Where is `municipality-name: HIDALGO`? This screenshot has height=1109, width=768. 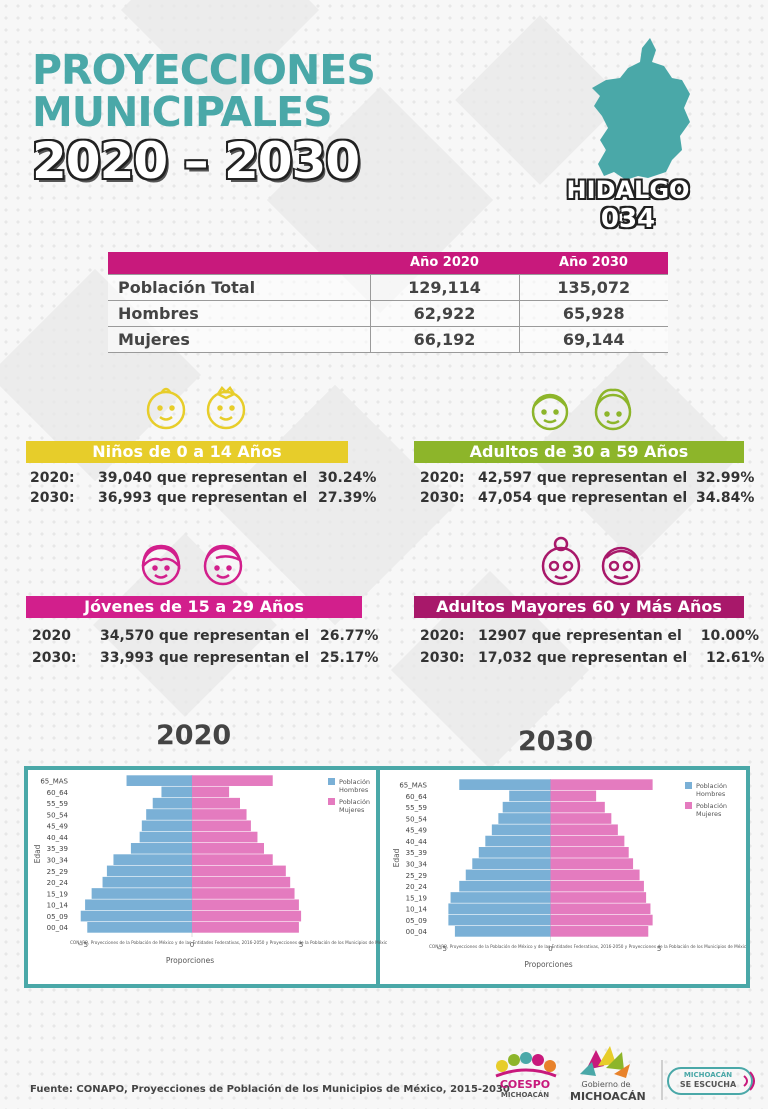
municipality-name: HIDALGO is located at coordinates (628, 190).